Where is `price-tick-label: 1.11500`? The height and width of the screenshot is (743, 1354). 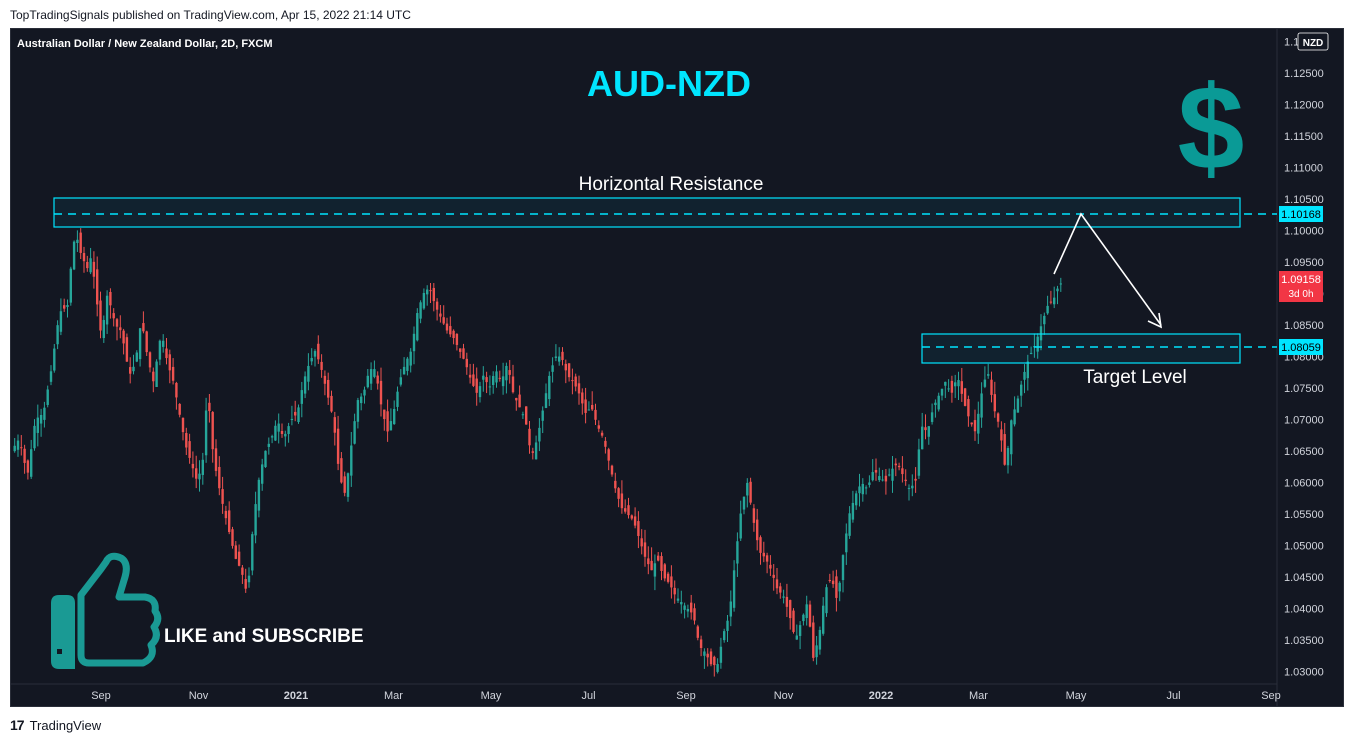
price-tick-label: 1.11500 is located at coordinates (1303, 137).